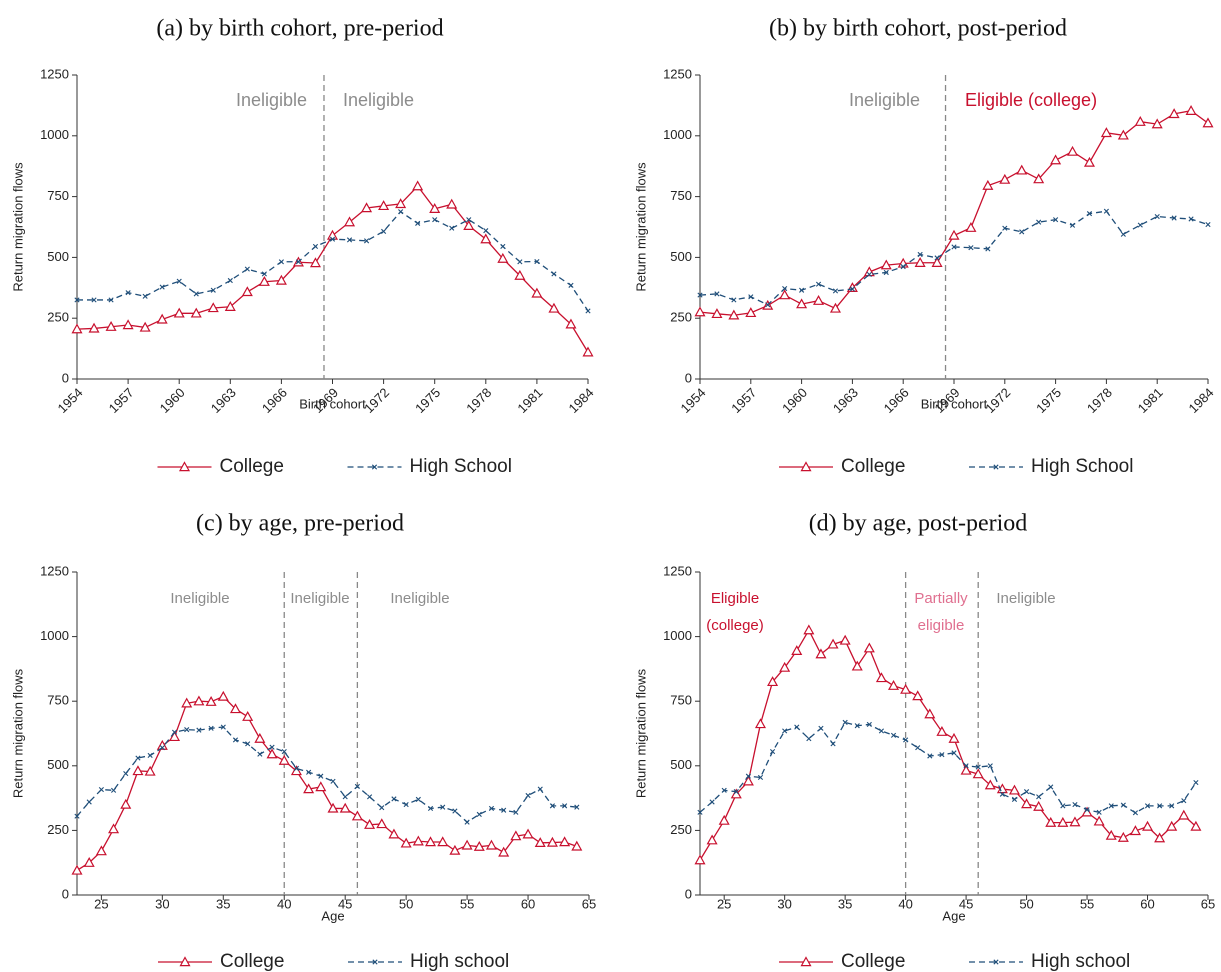  I want to click on annotation: eligible, so click(941, 625).